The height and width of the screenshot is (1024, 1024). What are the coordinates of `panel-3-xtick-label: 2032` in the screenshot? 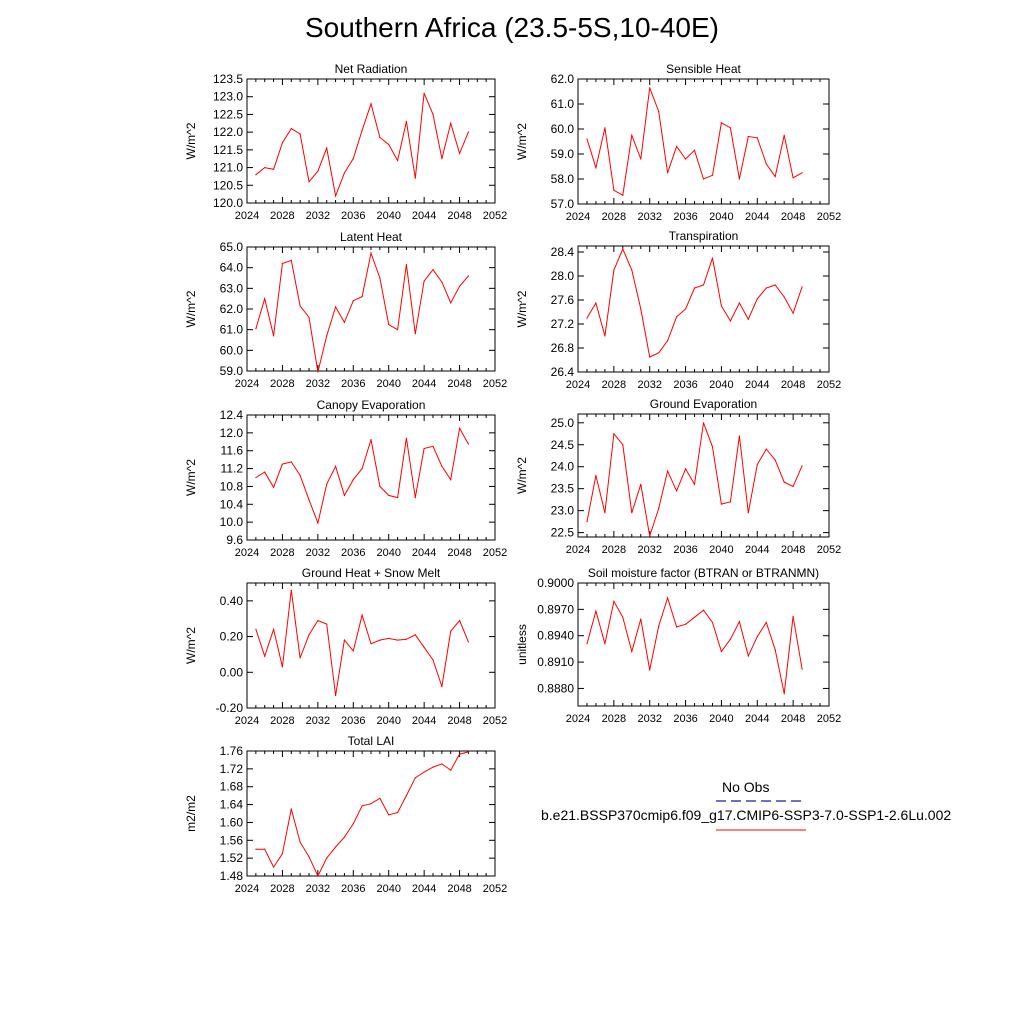 It's located at (318, 384).